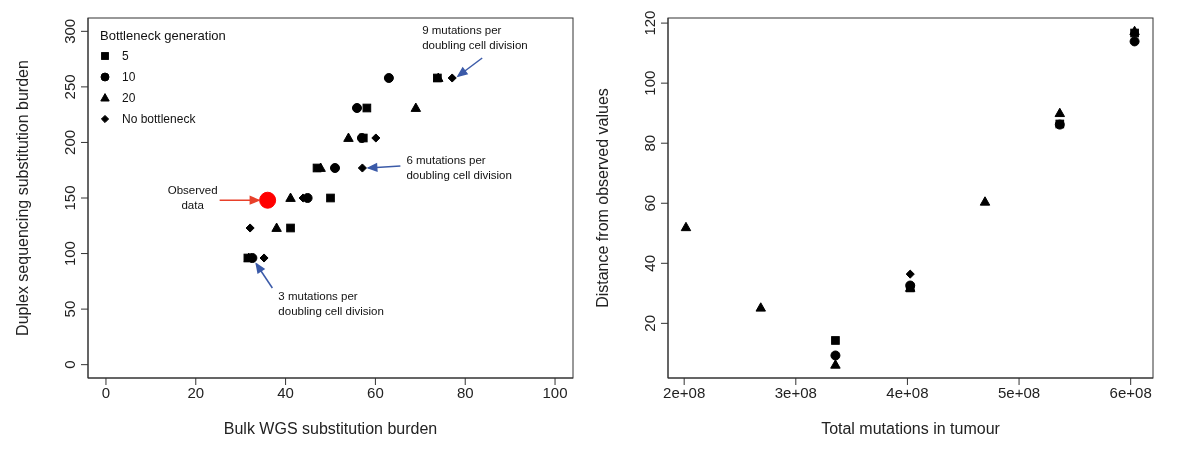 The image size is (1177, 464). Describe the element at coordinates (911, 428) in the screenshot. I see `x-axis-title: Total mutations in tumour` at that location.